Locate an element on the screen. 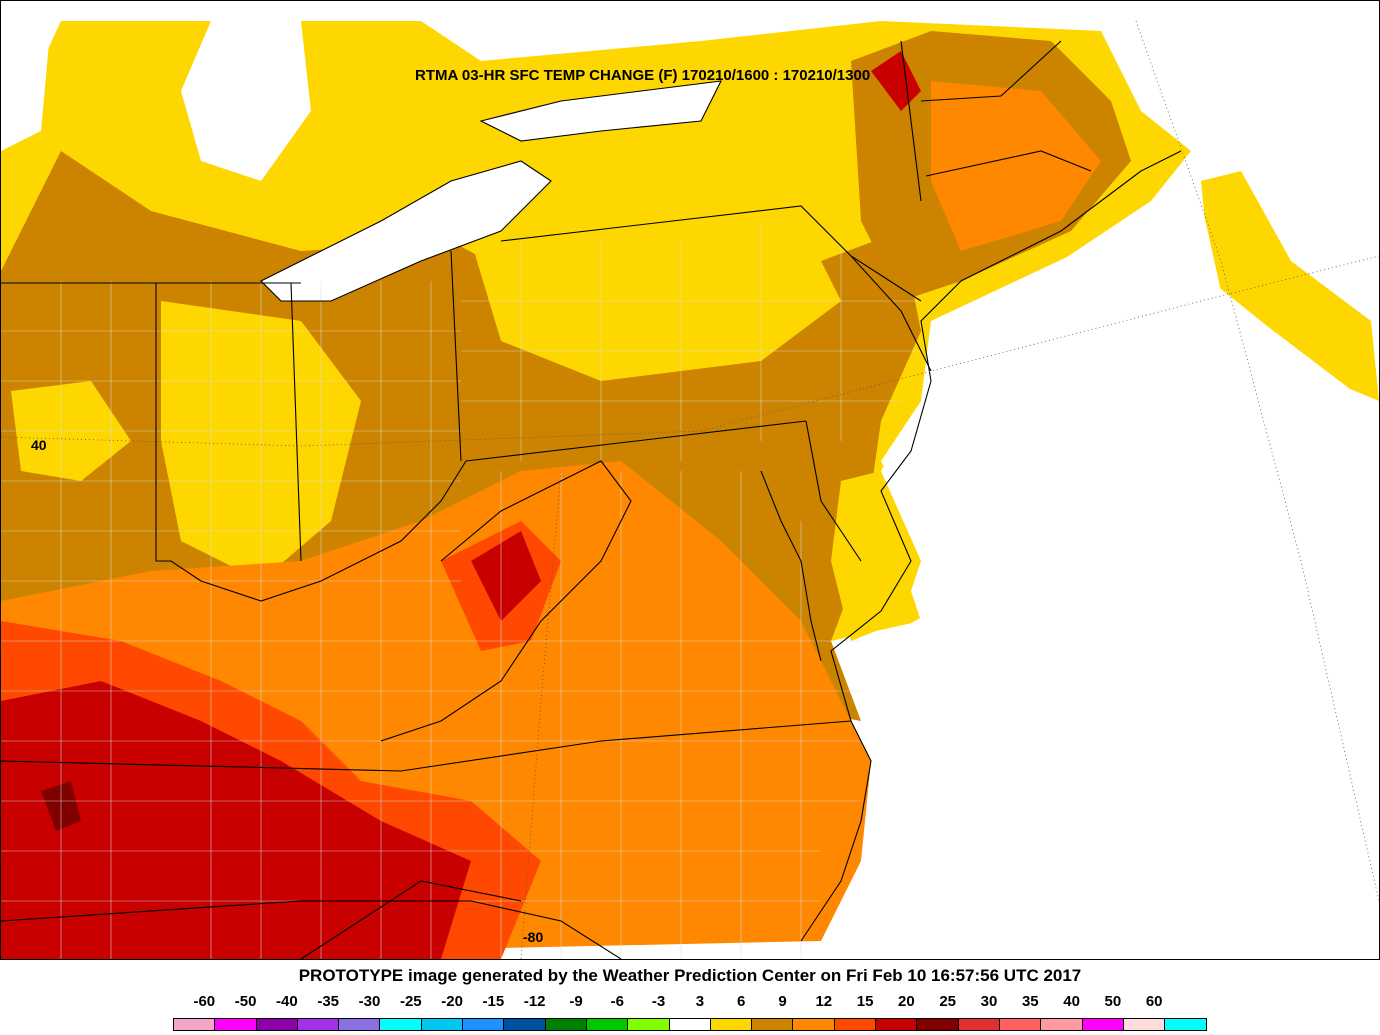  legend-label: 15 is located at coordinates (865, 1001).